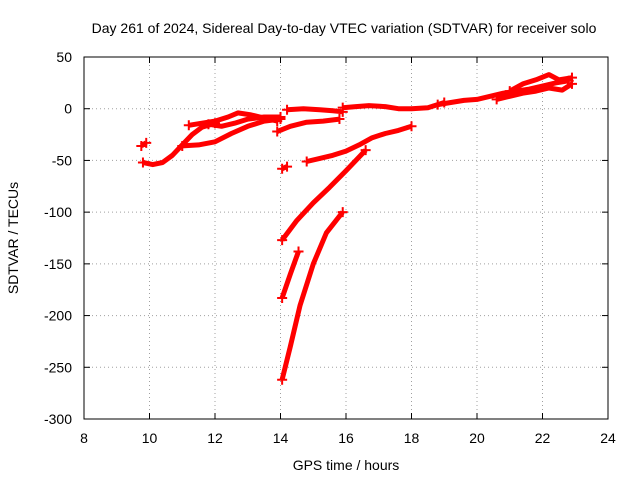 This screenshot has width=640, height=480. What do you see at coordinates (608, 438) in the screenshot?
I see `x-tick-label: 24` at bounding box center [608, 438].